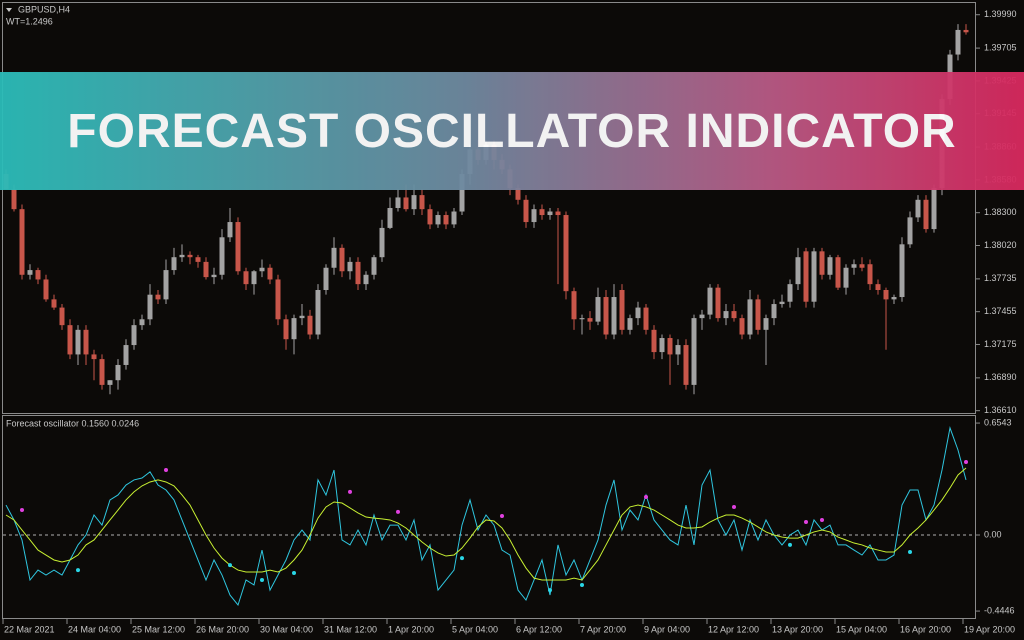  I want to click on x-tick-label: 31 Mar 12:00, so click(350, 629).